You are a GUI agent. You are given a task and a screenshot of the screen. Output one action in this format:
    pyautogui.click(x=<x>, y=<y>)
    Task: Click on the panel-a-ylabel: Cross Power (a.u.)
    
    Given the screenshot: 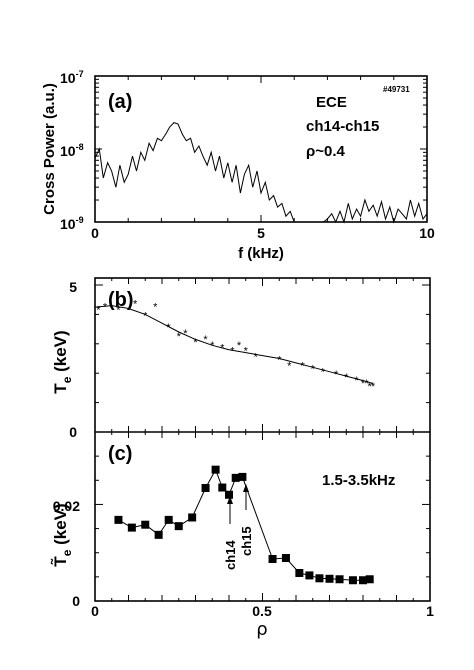 What is the action you would take?
    pyautogui.click(x=49, y=149)
    